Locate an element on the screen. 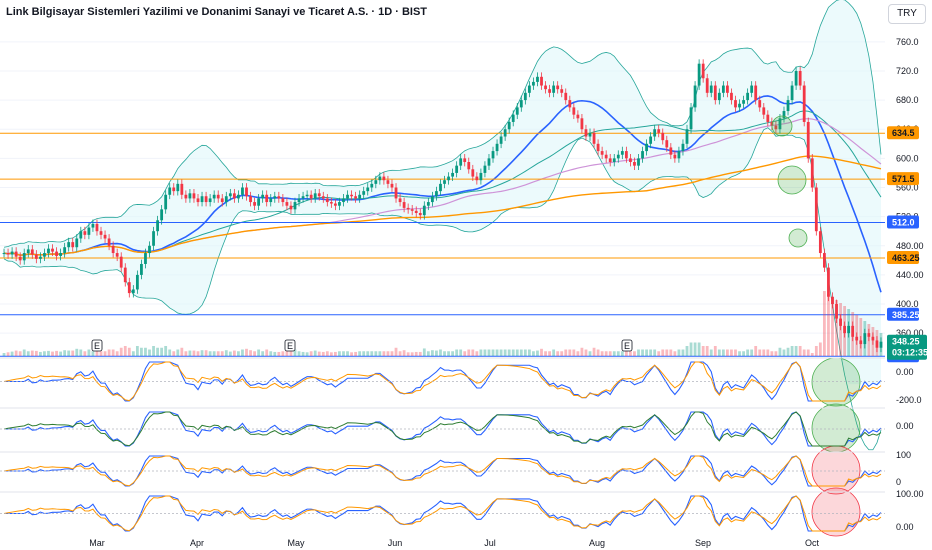 The image size is (932, 550). highlight-circle is located at coordinates (782, 126).